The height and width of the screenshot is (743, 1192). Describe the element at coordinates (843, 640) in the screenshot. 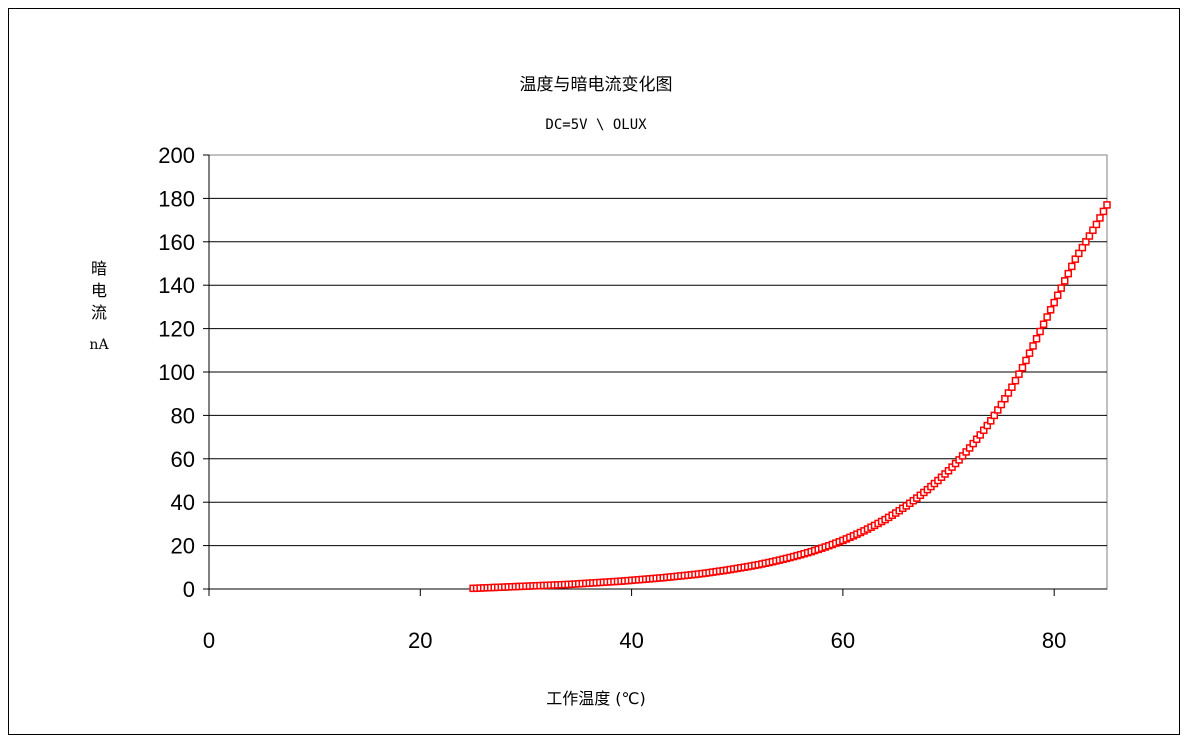

I see `x-tick-label: 60` at that location.